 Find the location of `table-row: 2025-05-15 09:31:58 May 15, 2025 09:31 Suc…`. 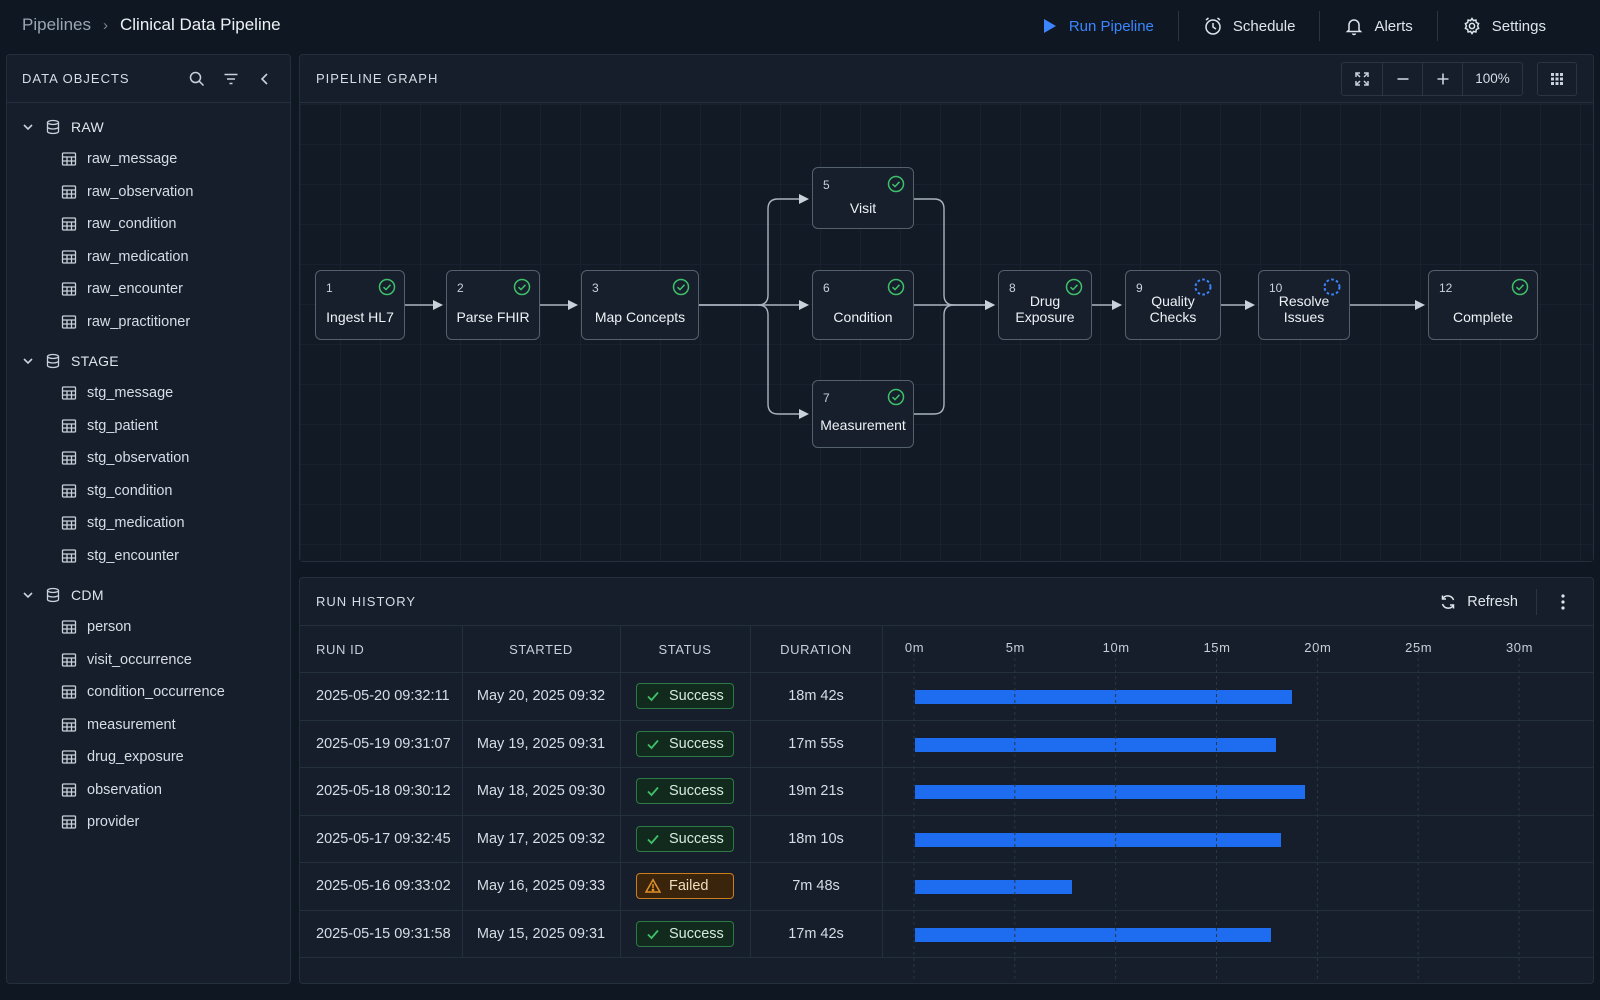

table-row: 2025-05-15 09:31:58 May 15, 2025 09:31 Suc… is located at coordinates (946, 934).